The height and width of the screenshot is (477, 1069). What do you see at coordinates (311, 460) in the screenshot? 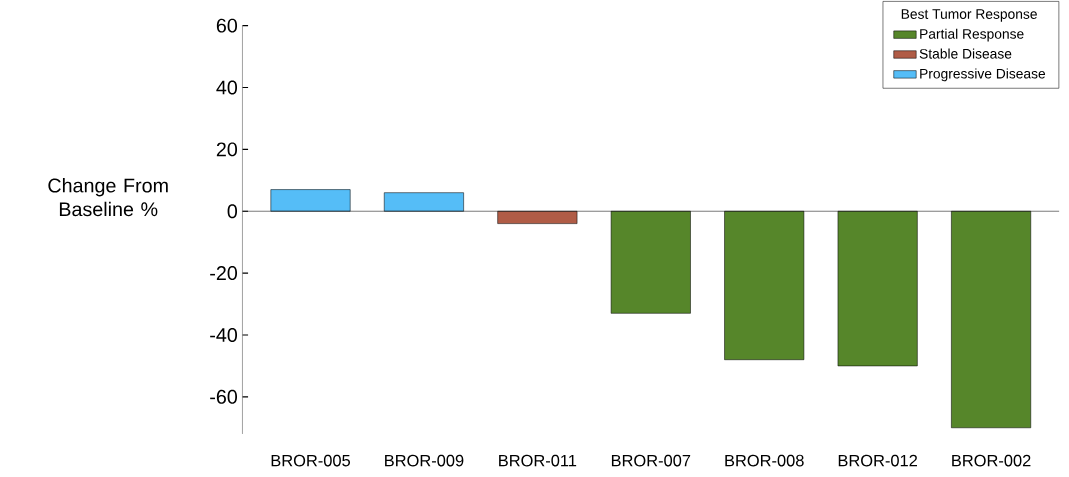
I see `x-tick-label: BROR-005` at bounding box center [311, 460].